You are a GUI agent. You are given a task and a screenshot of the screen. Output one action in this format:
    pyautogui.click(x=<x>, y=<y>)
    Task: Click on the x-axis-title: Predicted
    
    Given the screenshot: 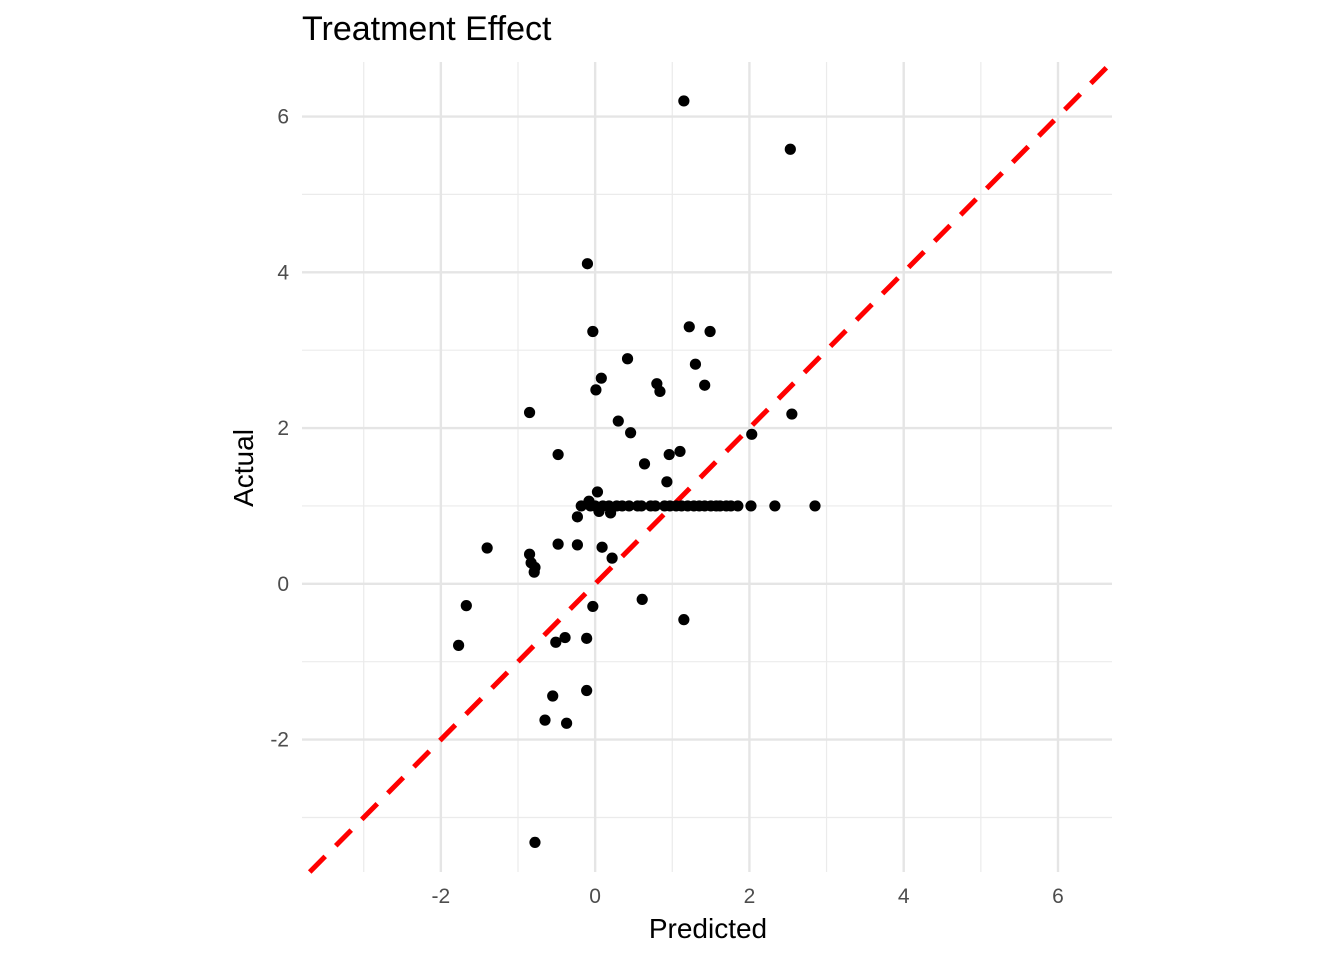 What is the action you would take?
    pyautogui.click(x=708, y=928)
    